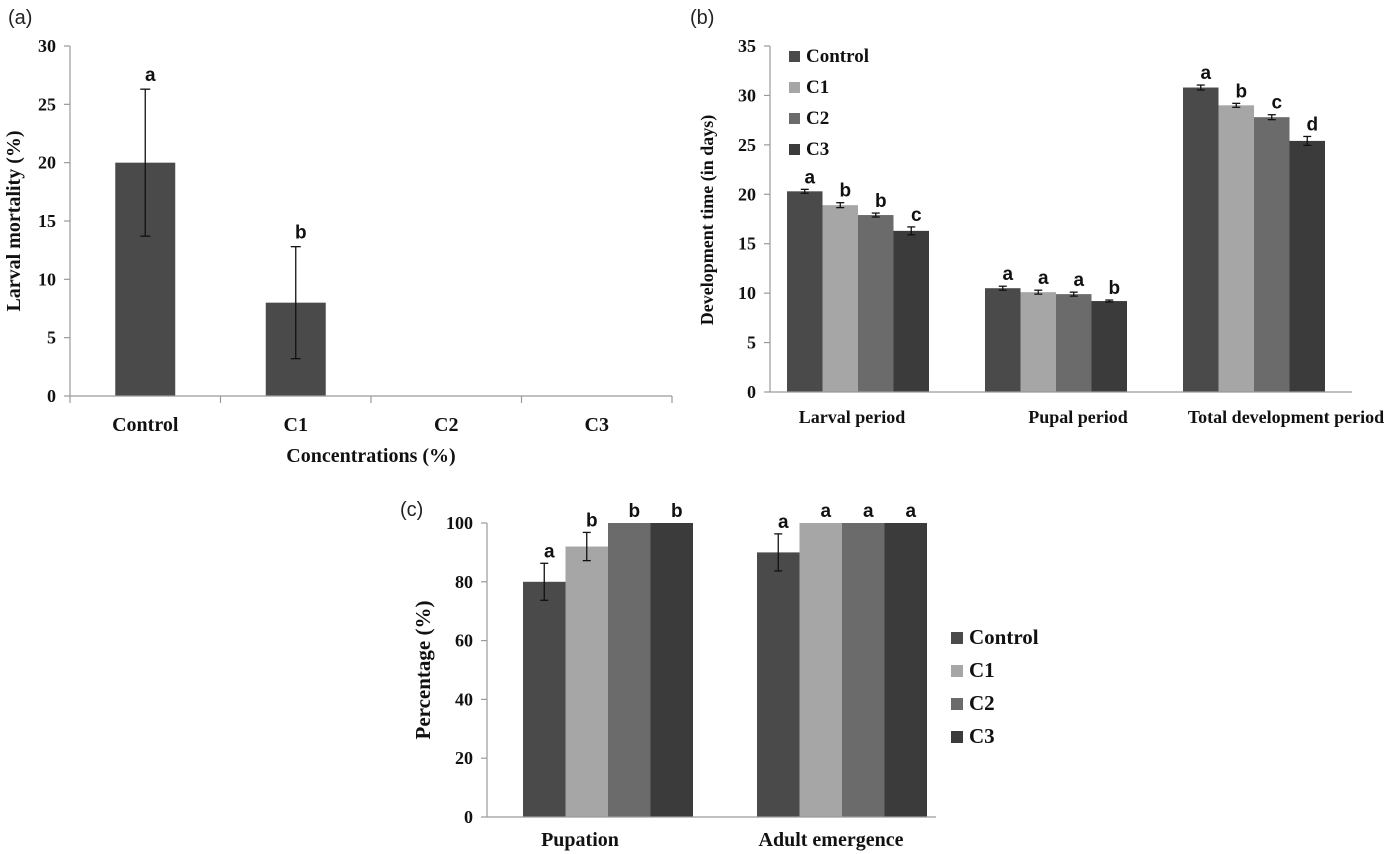 The image size is (1400, 854). Describe the element at coordinates (707, 220) in the screenshot. I see `panel-b-y-axis-title: Development time (in days)` at that location.